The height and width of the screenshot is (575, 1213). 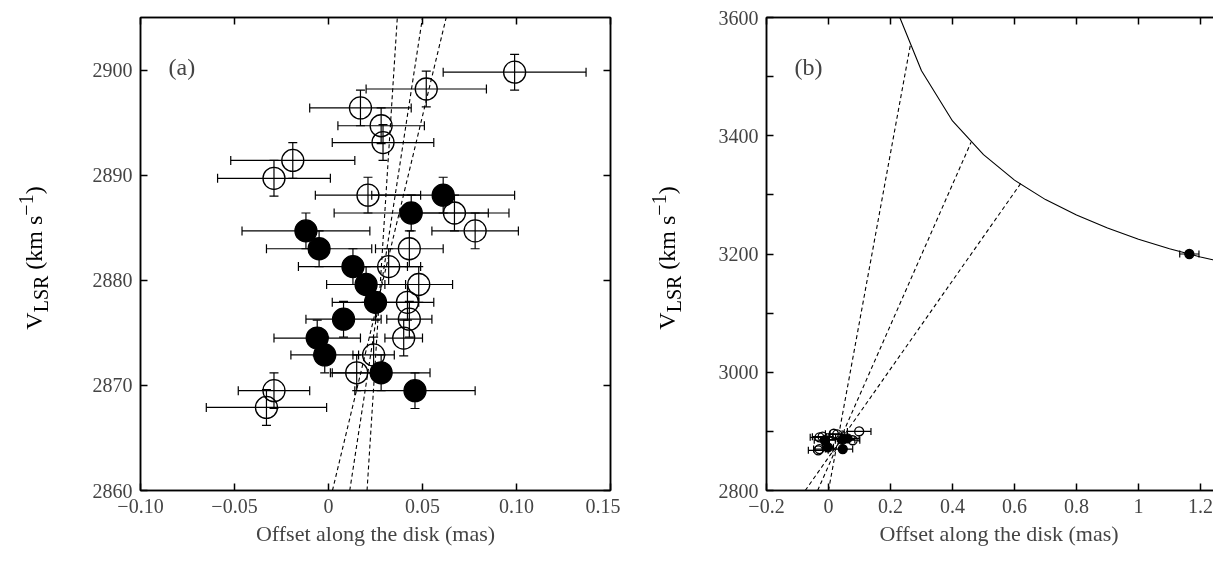 I want to click on x-tick-label: 0.15, so click(x=603, y=505).